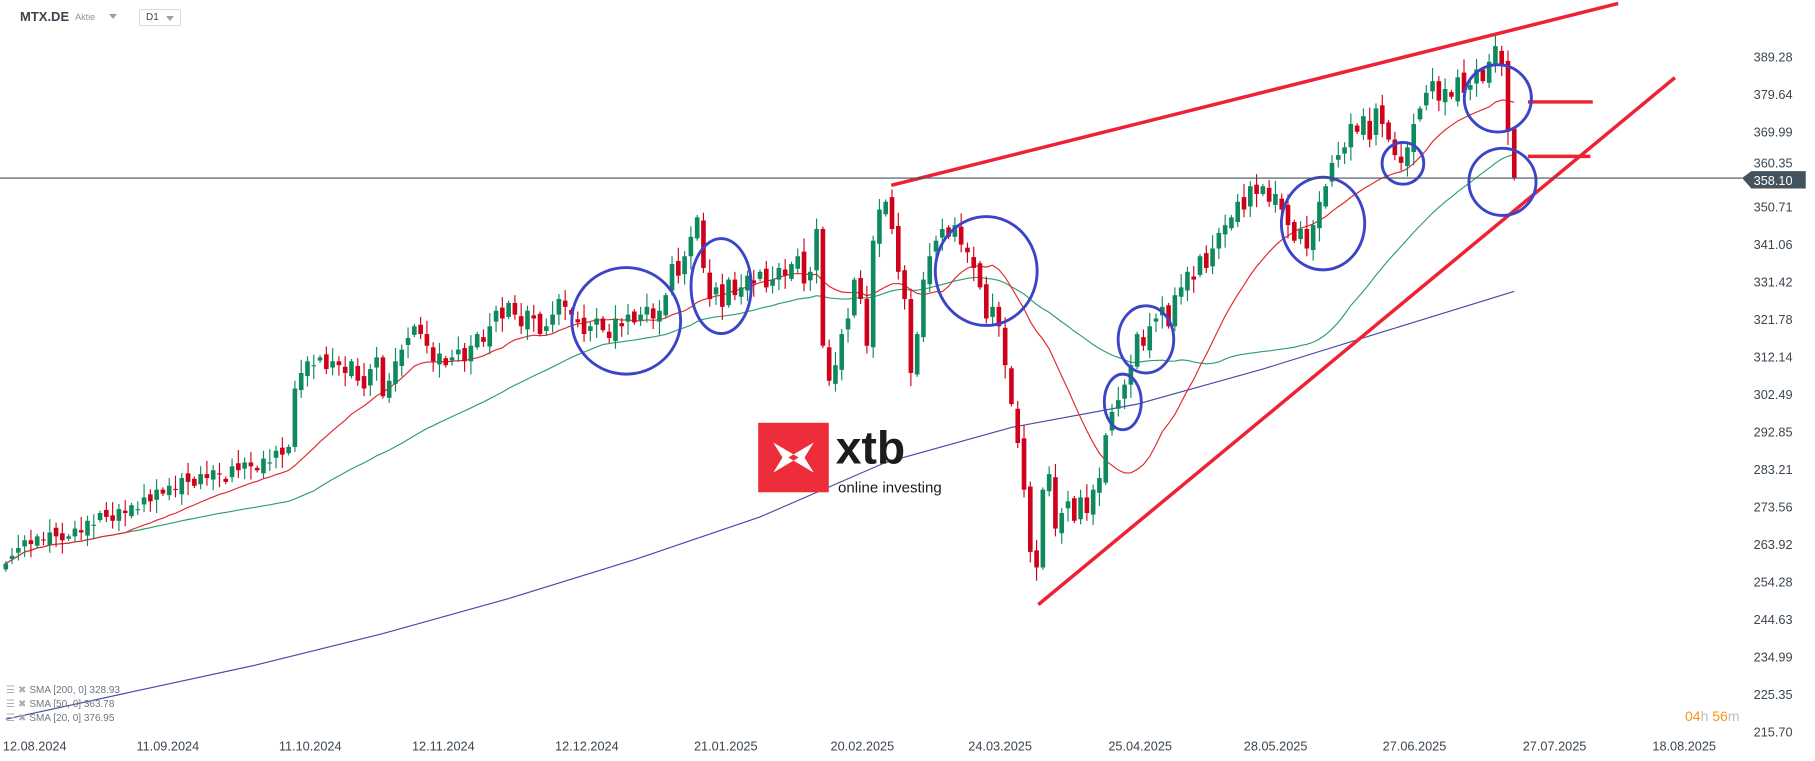 The width and height of the screenshot is (1815, 761). What do you see at coordinates (113, 16) in the screenshot?
I see `chevron-down-icon` at bounding box center [113, 16].